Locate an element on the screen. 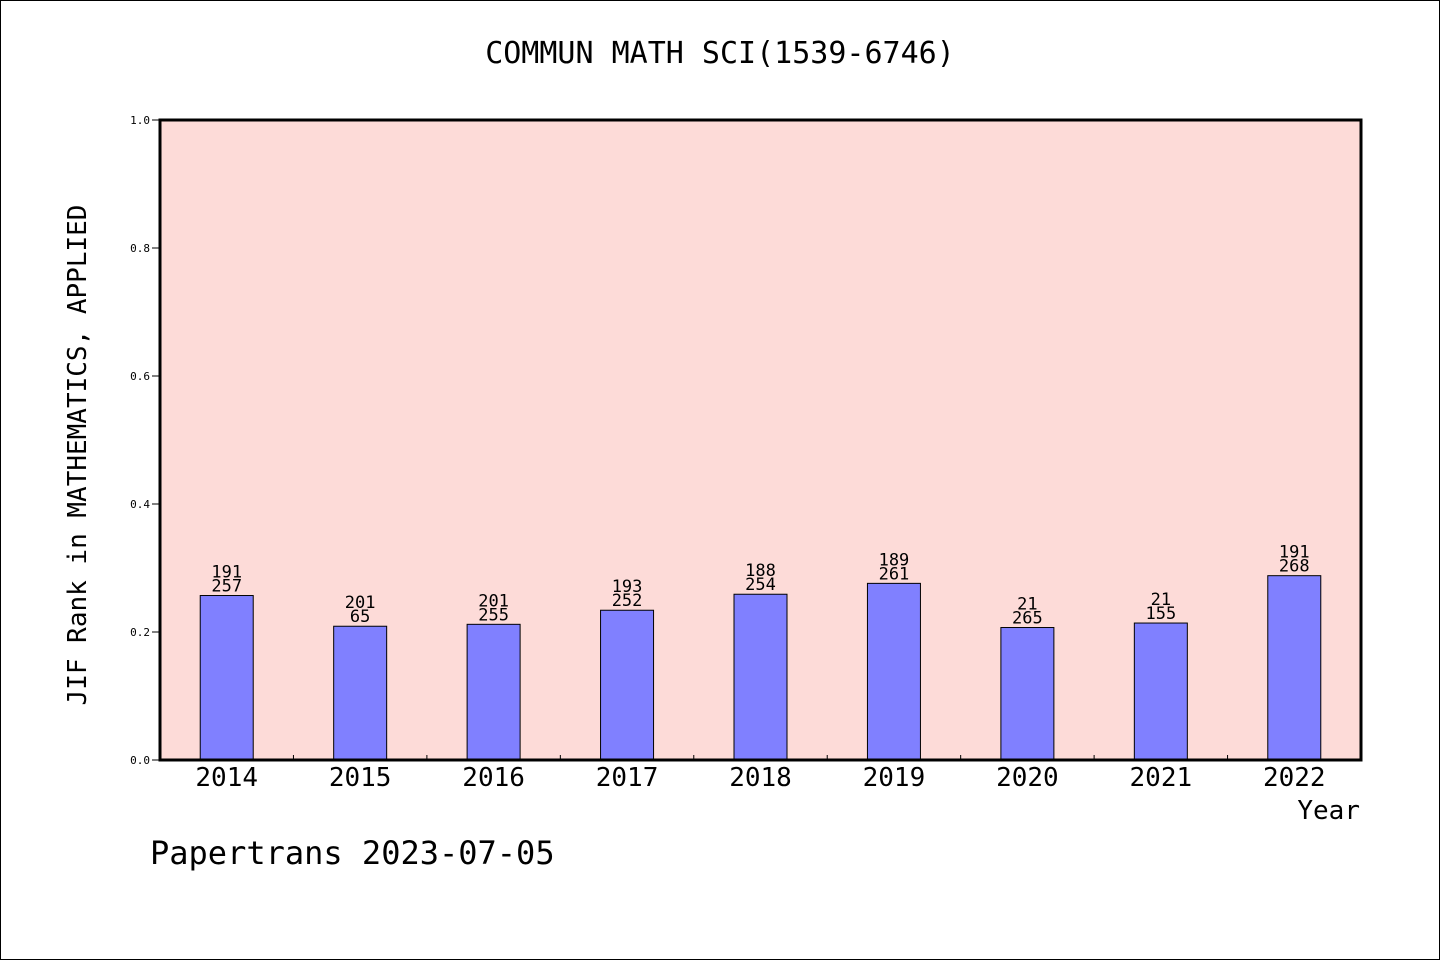 Image resolution: width=1440 pixels, height=960 pixels. x-tick-label: 2021 is located at coordinates (1161, 778).